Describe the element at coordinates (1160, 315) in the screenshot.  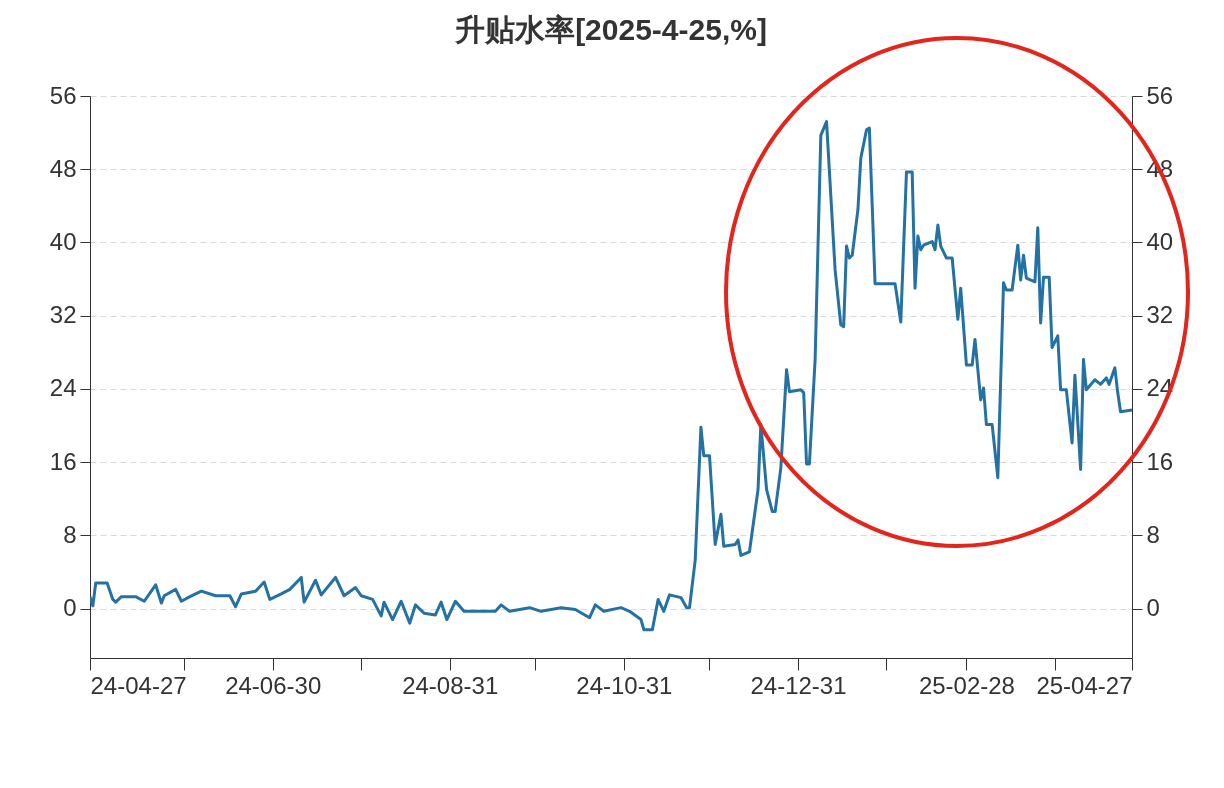
I see `y2-tick-label: 32` at that location.